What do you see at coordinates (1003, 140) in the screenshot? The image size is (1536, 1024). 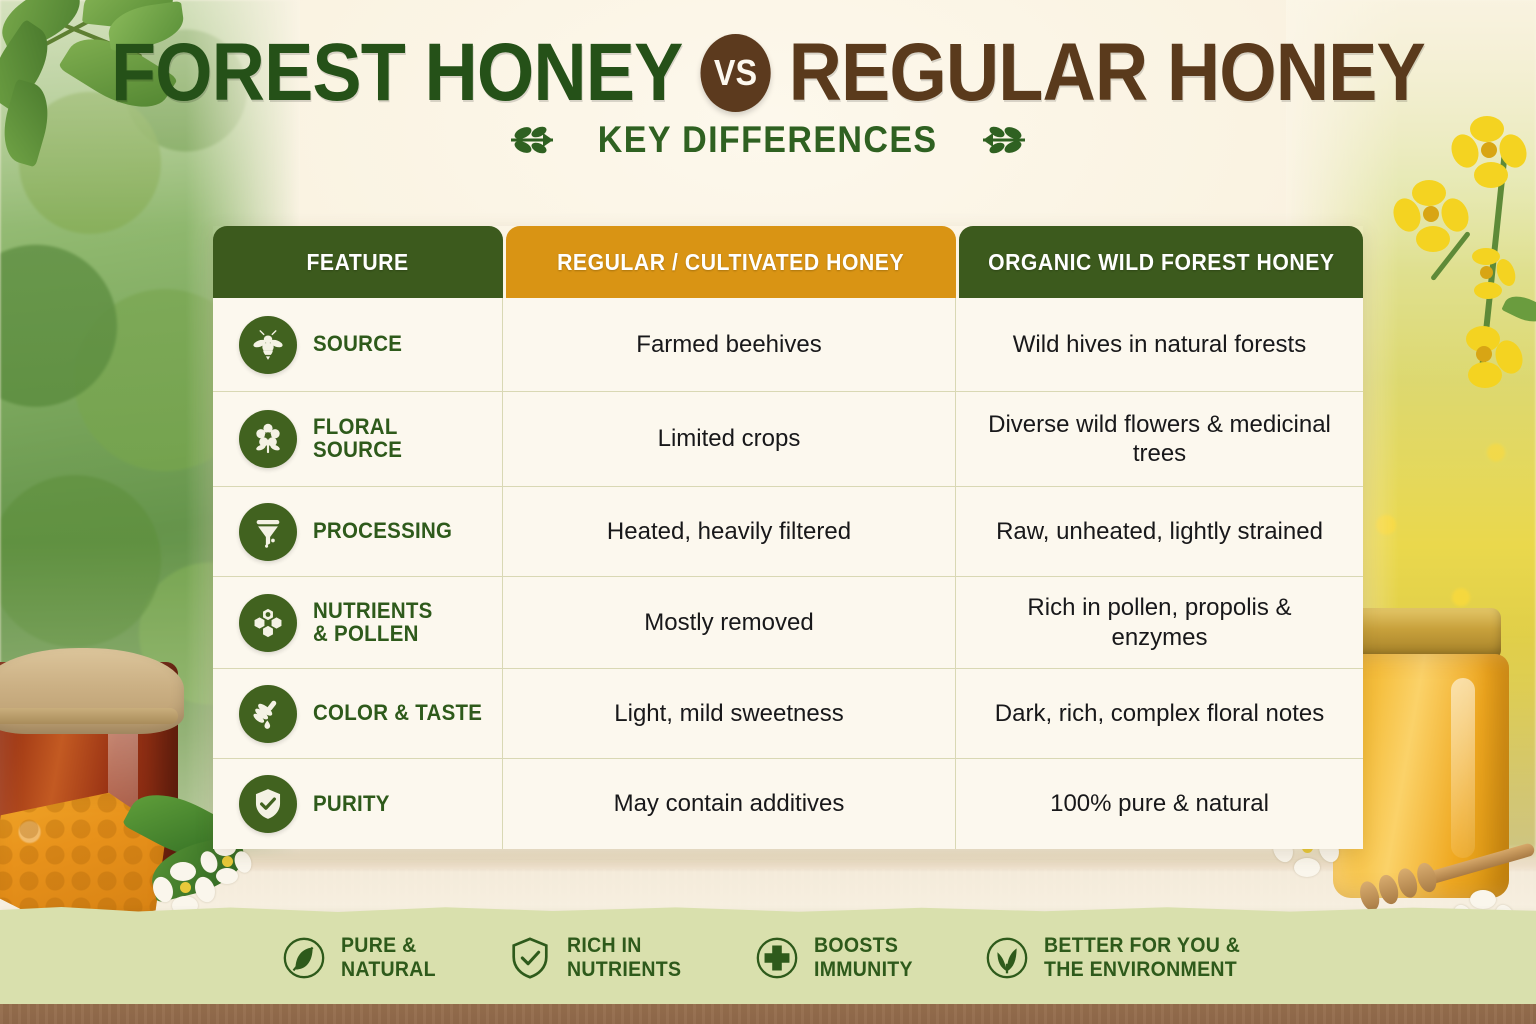 I see `leaf-arrow-right-icon` at bounding box center [1003, 140].